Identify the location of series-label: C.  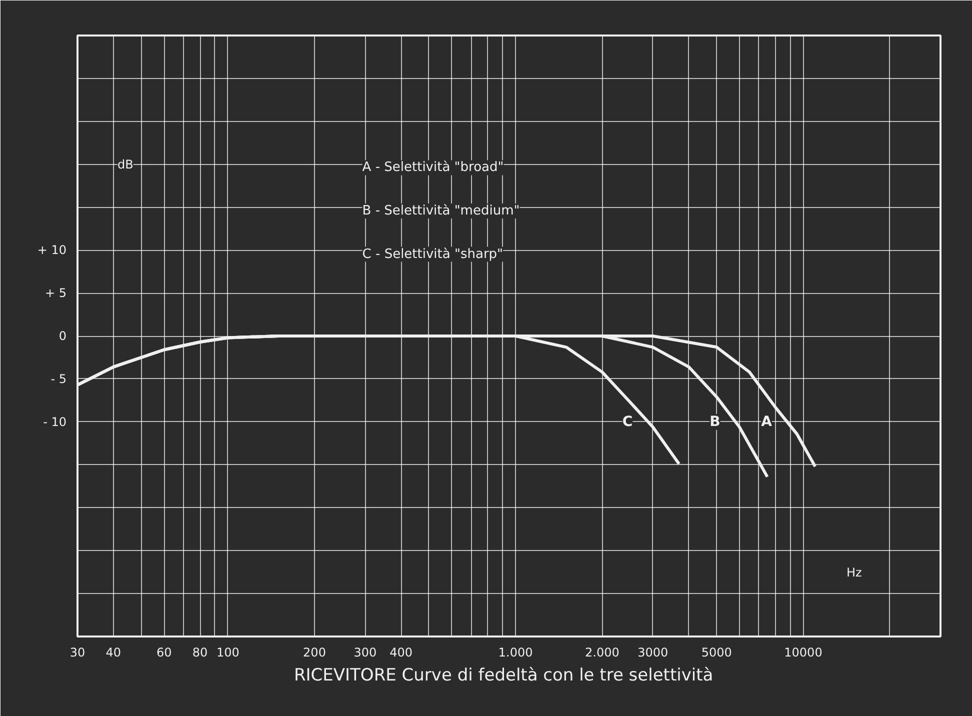
(627, 422).